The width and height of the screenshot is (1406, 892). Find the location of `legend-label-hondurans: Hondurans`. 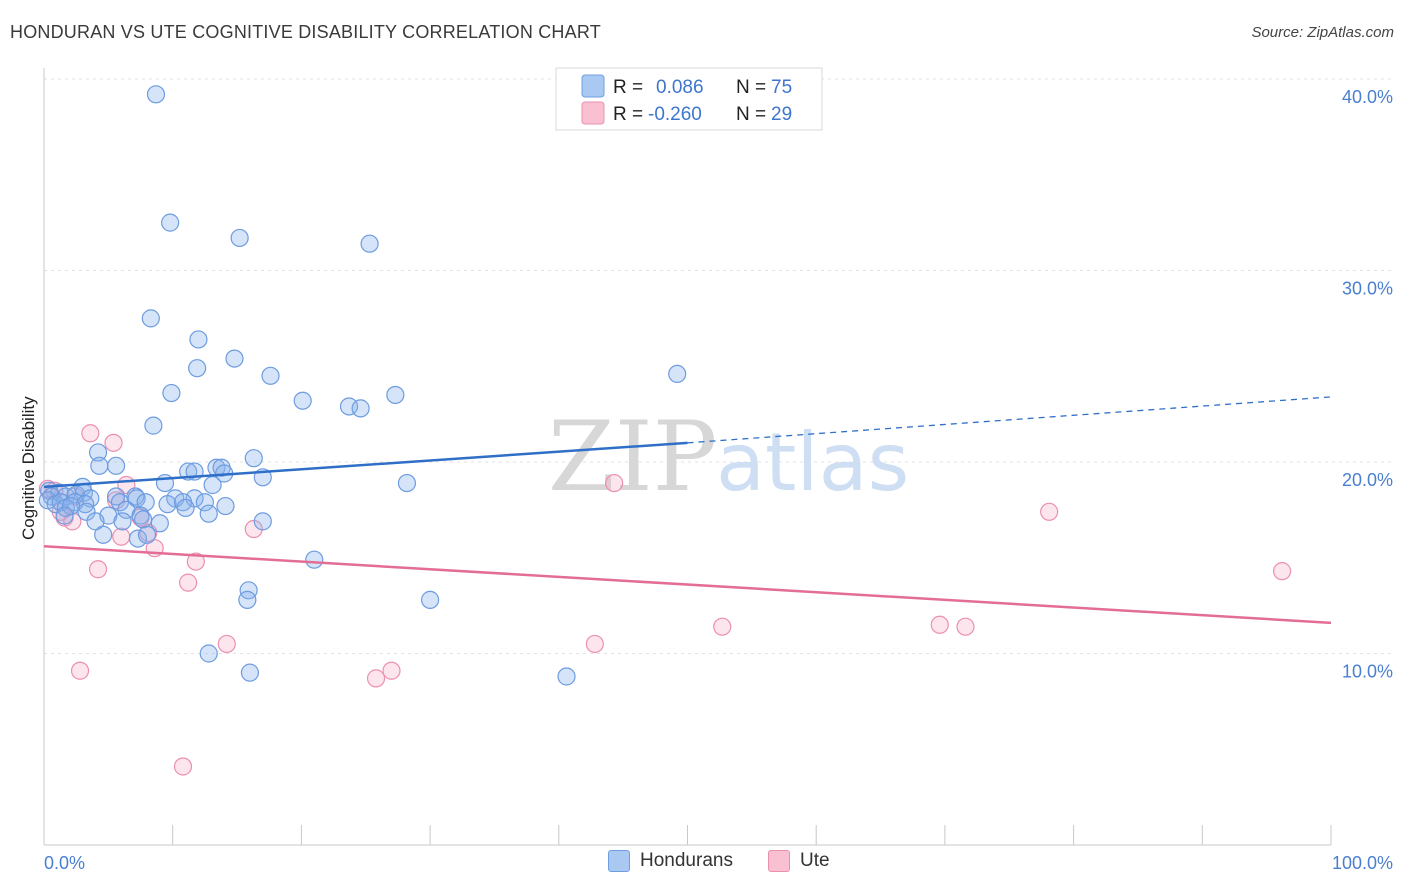

legend-label-hondurans: Hondurans is located at coordinates (686, 860).